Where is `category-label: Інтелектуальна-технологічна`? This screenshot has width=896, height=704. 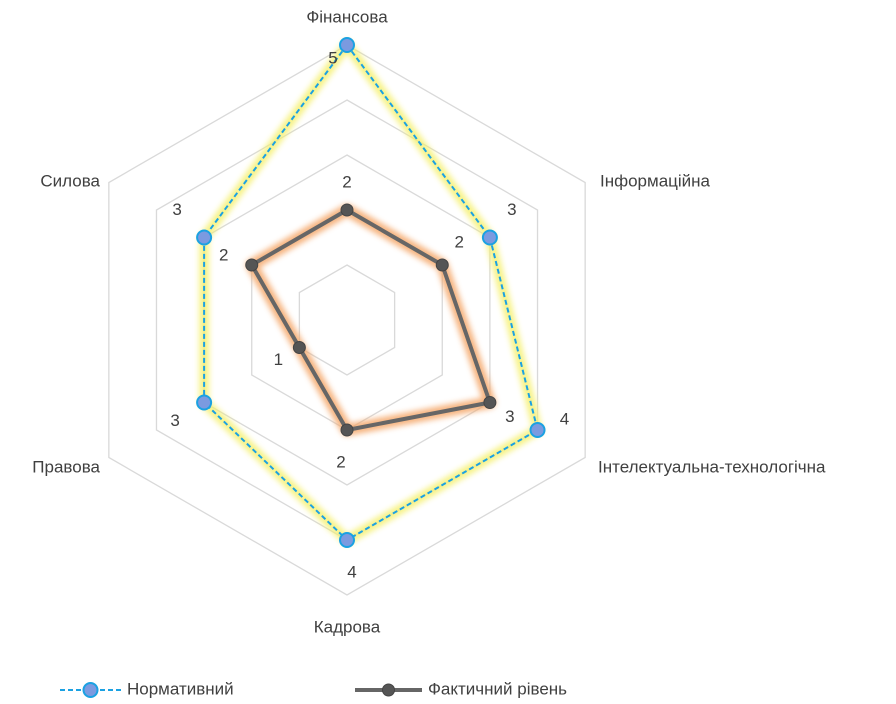
category-label: Інтелектуальна-технологічна is located at coordinates (712, 466).